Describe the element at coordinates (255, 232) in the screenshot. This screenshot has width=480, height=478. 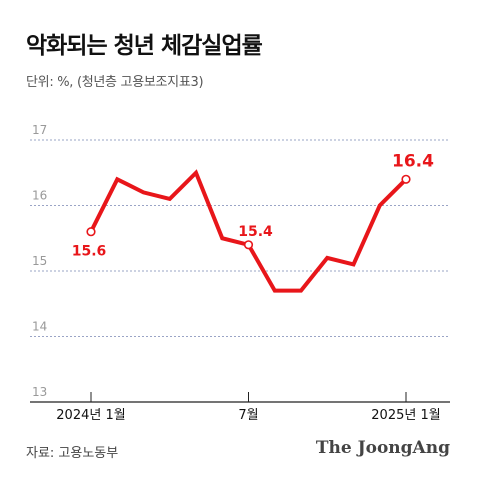
I see `data-label: 15.4` at that location.